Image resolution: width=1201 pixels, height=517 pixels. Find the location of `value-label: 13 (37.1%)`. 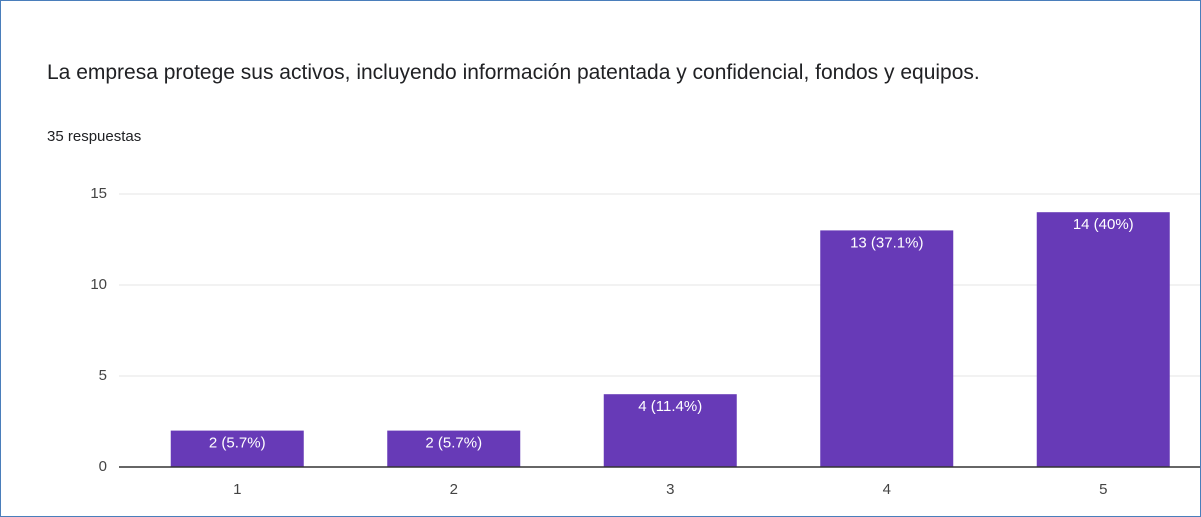

value-label: 13 (37.1%) is located at coordinates (886, 242).